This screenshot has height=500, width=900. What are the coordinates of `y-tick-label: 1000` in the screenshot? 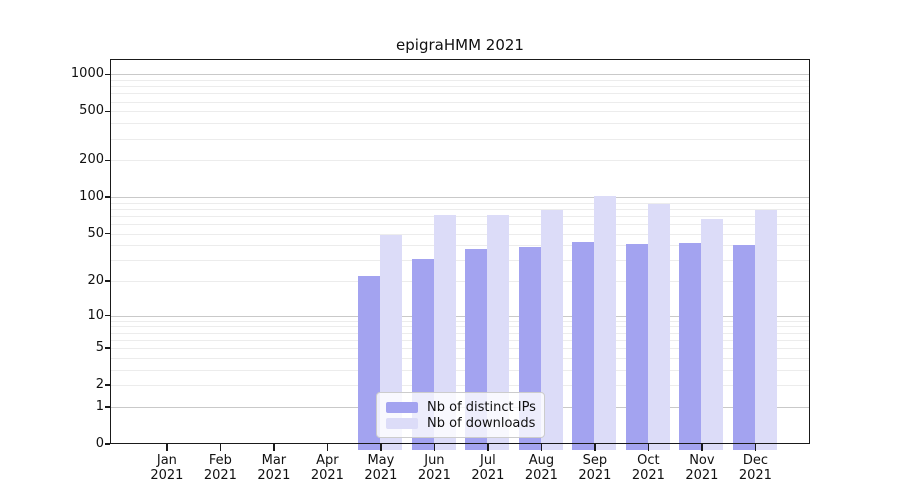 It's located at (87, 74).